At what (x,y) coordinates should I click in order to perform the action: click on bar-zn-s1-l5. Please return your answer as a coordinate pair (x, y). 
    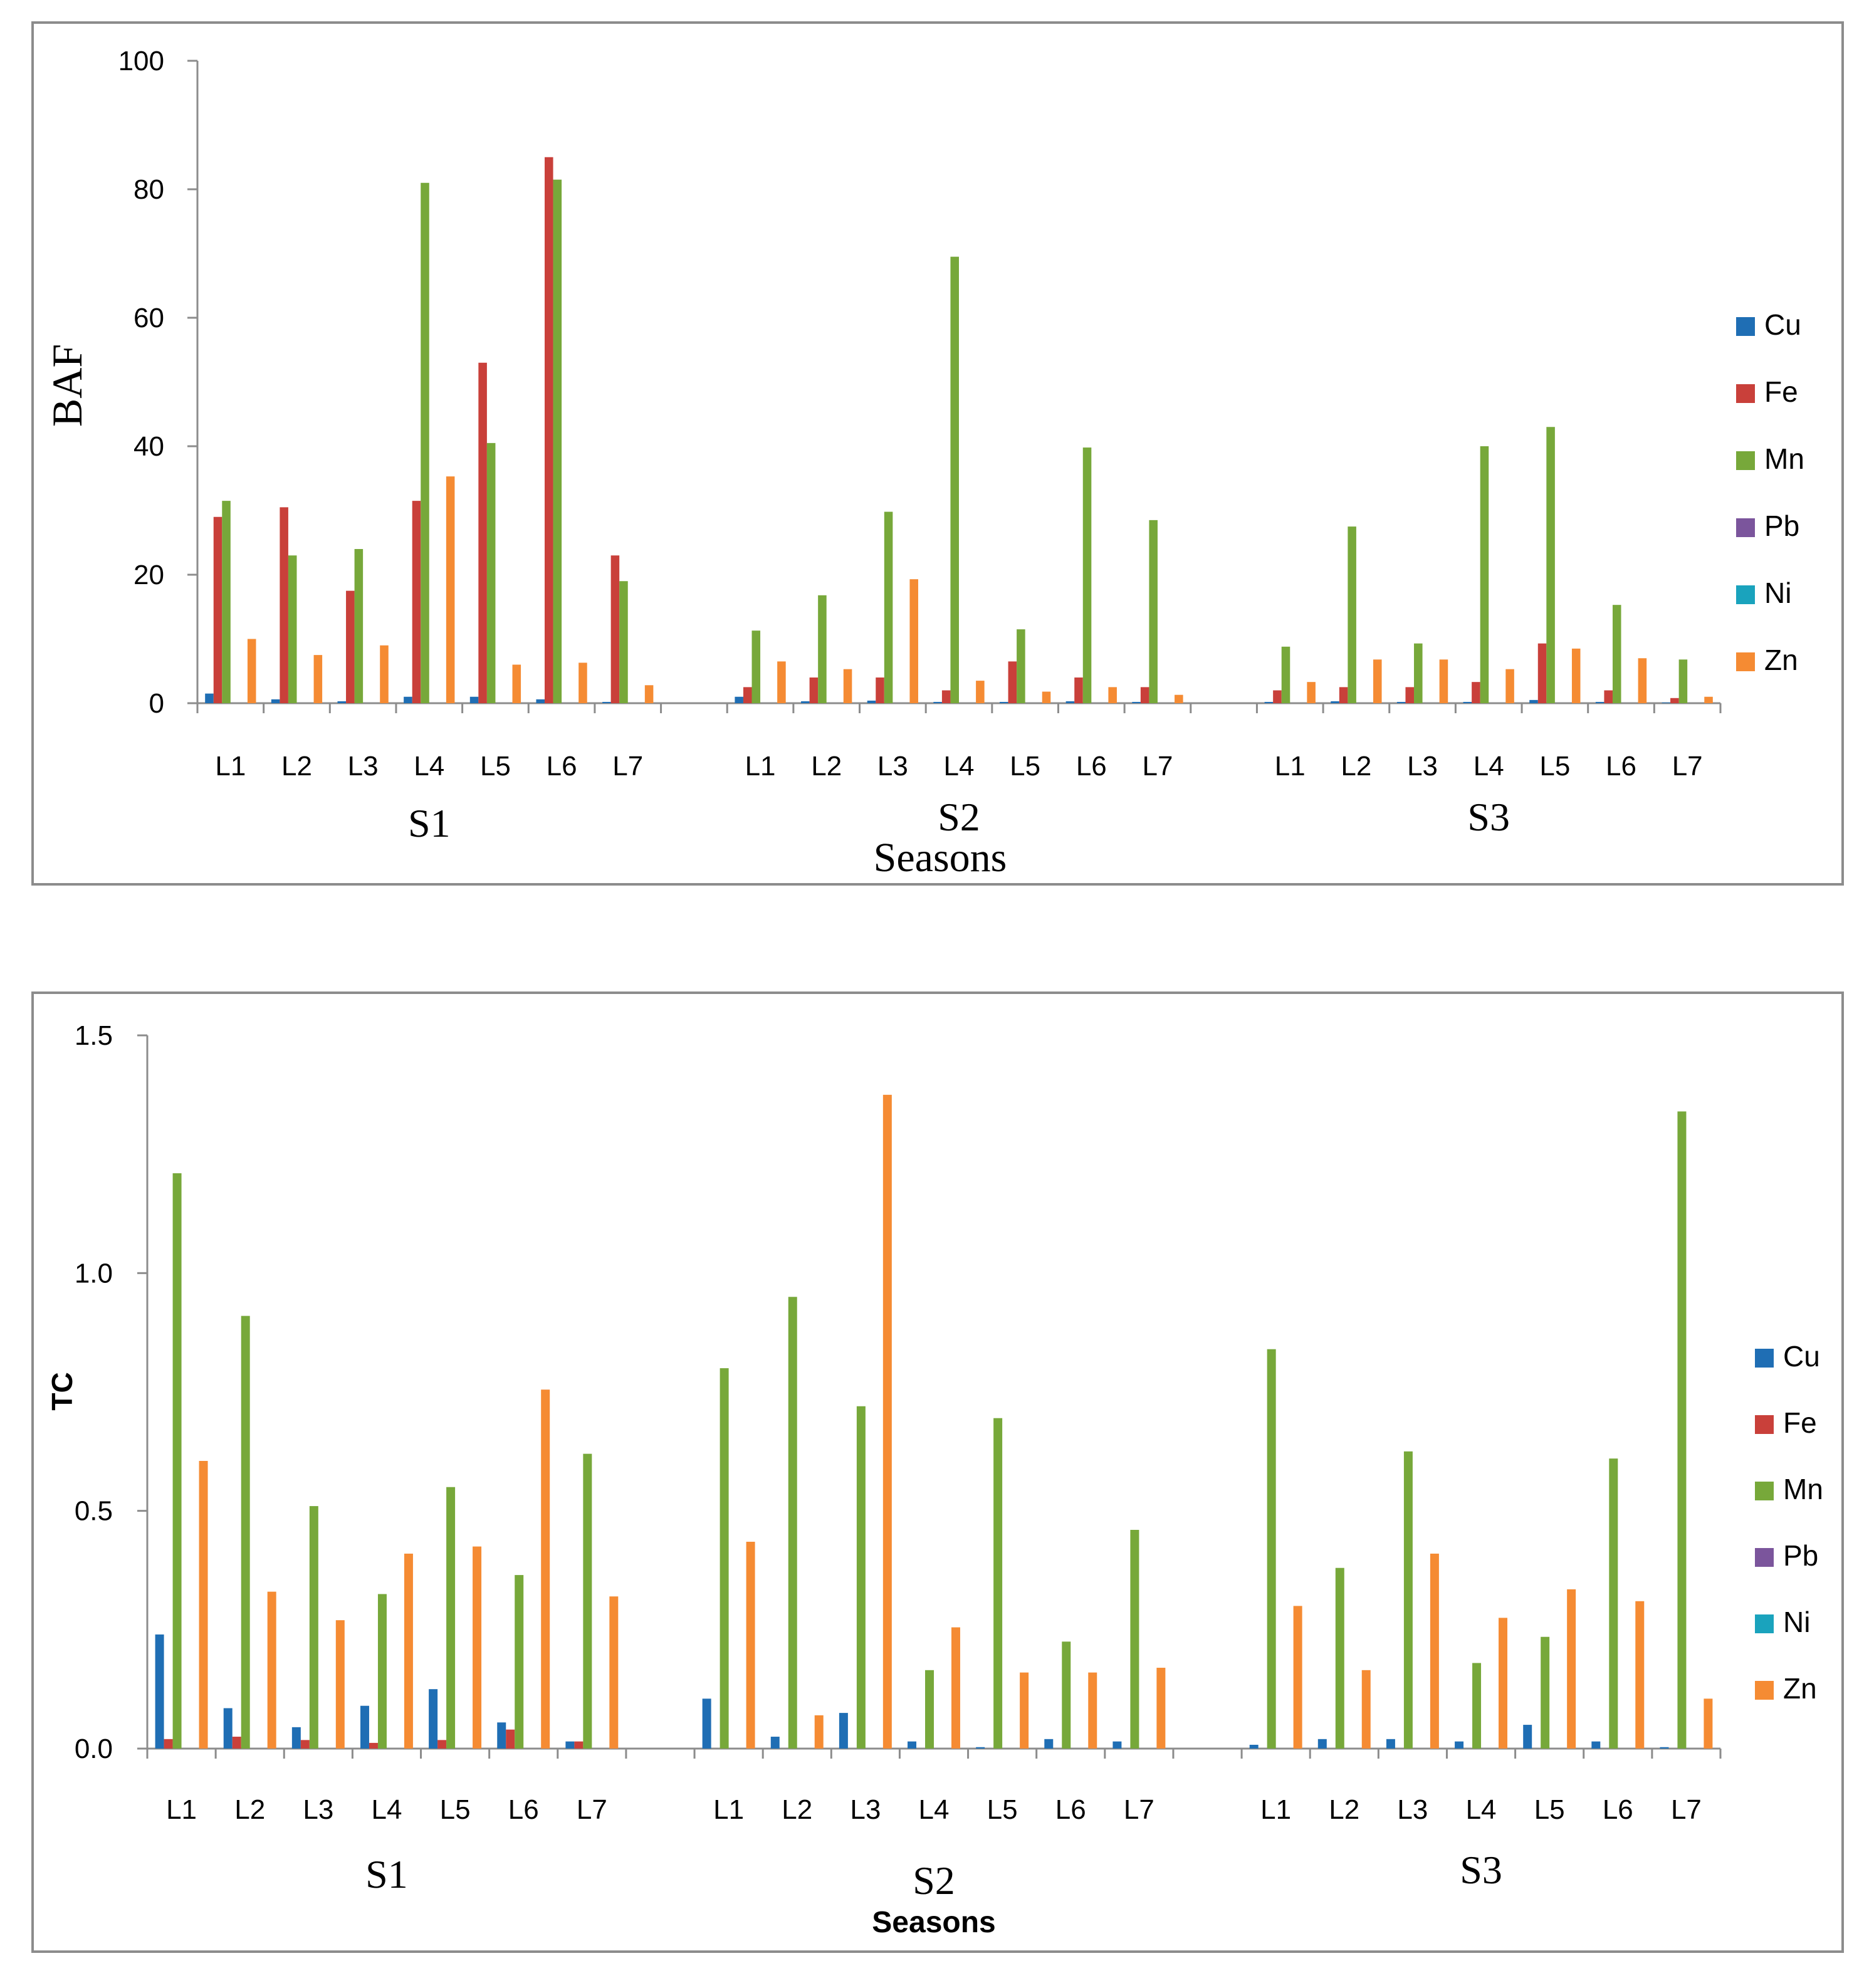
    Looking at the image, I should click on (516, 683).